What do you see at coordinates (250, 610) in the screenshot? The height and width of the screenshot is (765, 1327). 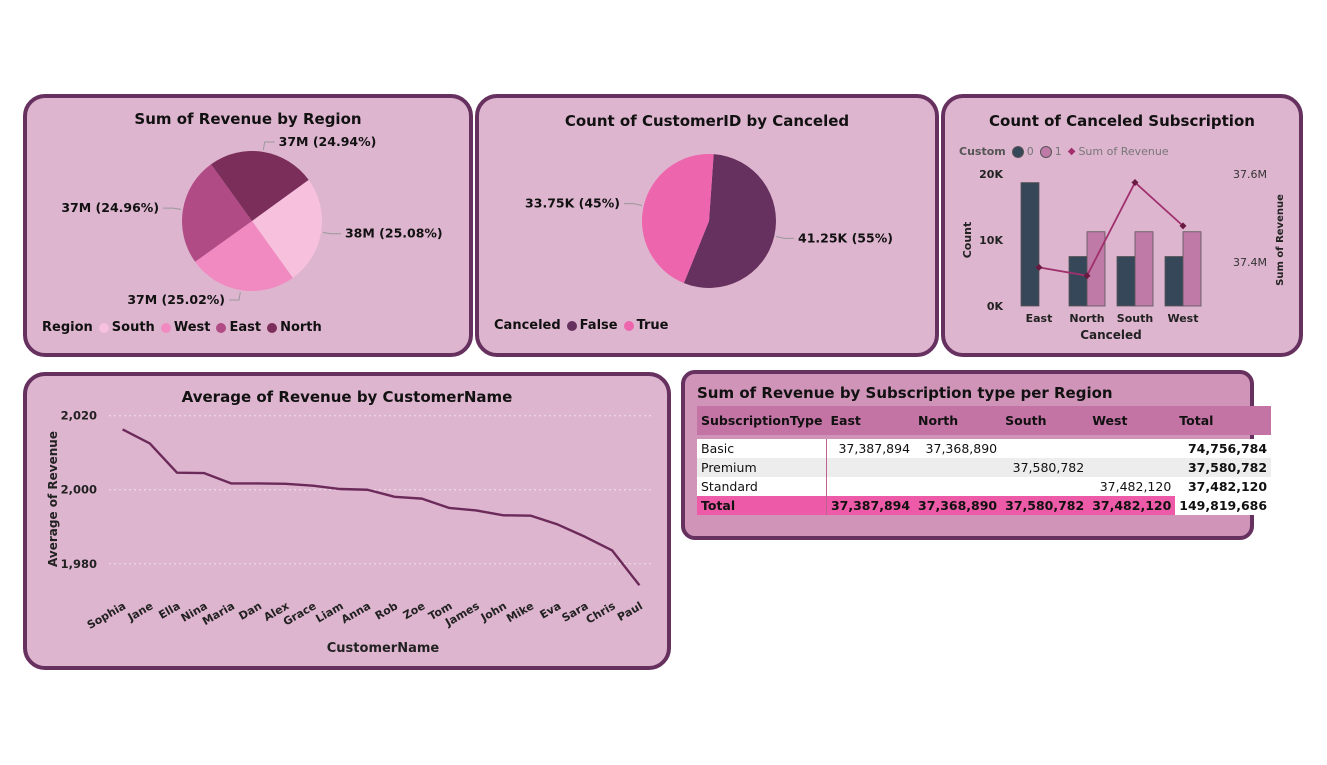 I see `x-tick-label: Dan` at bounding box center [250, 610].